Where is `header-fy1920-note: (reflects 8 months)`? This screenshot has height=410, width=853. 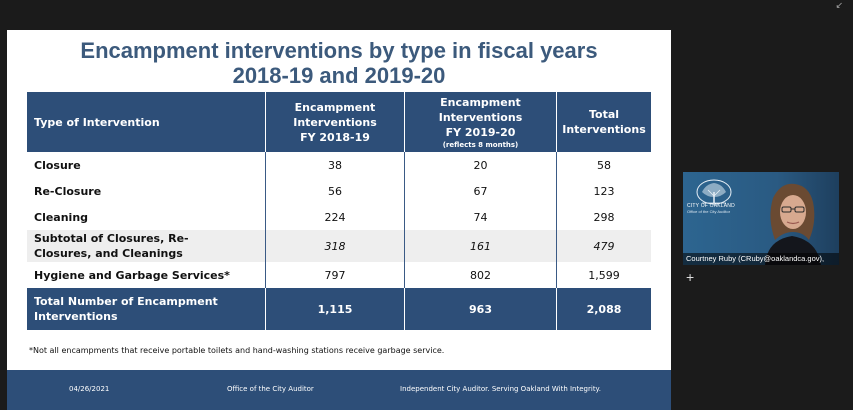 header-fy1920-note: (reflects 8 months) is located at coordinates (480, 144).